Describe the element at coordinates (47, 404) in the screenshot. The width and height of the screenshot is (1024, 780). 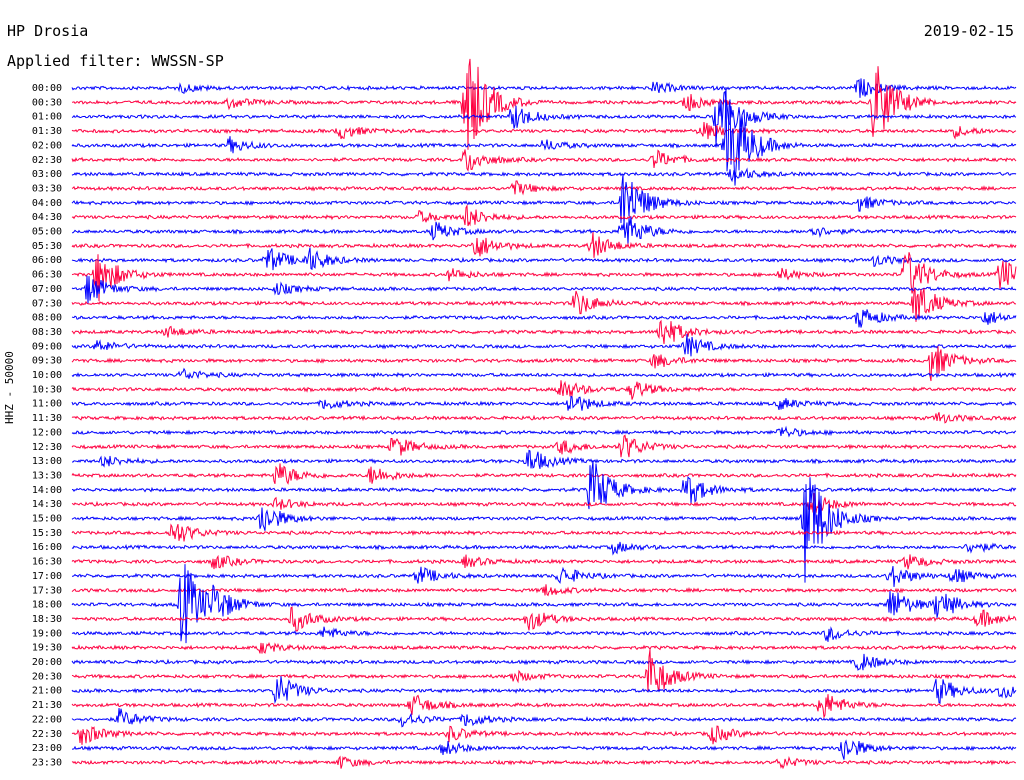
I see `row-time-label: 11:00` at that location.